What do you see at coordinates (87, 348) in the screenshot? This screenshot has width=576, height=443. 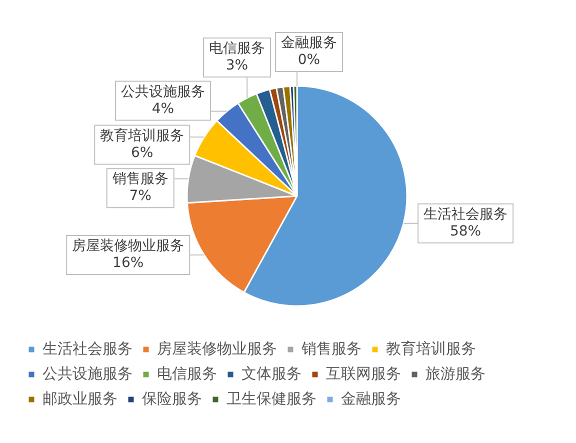 I see `legend-label: 生活社会服务` at bounding box center [87, 348].